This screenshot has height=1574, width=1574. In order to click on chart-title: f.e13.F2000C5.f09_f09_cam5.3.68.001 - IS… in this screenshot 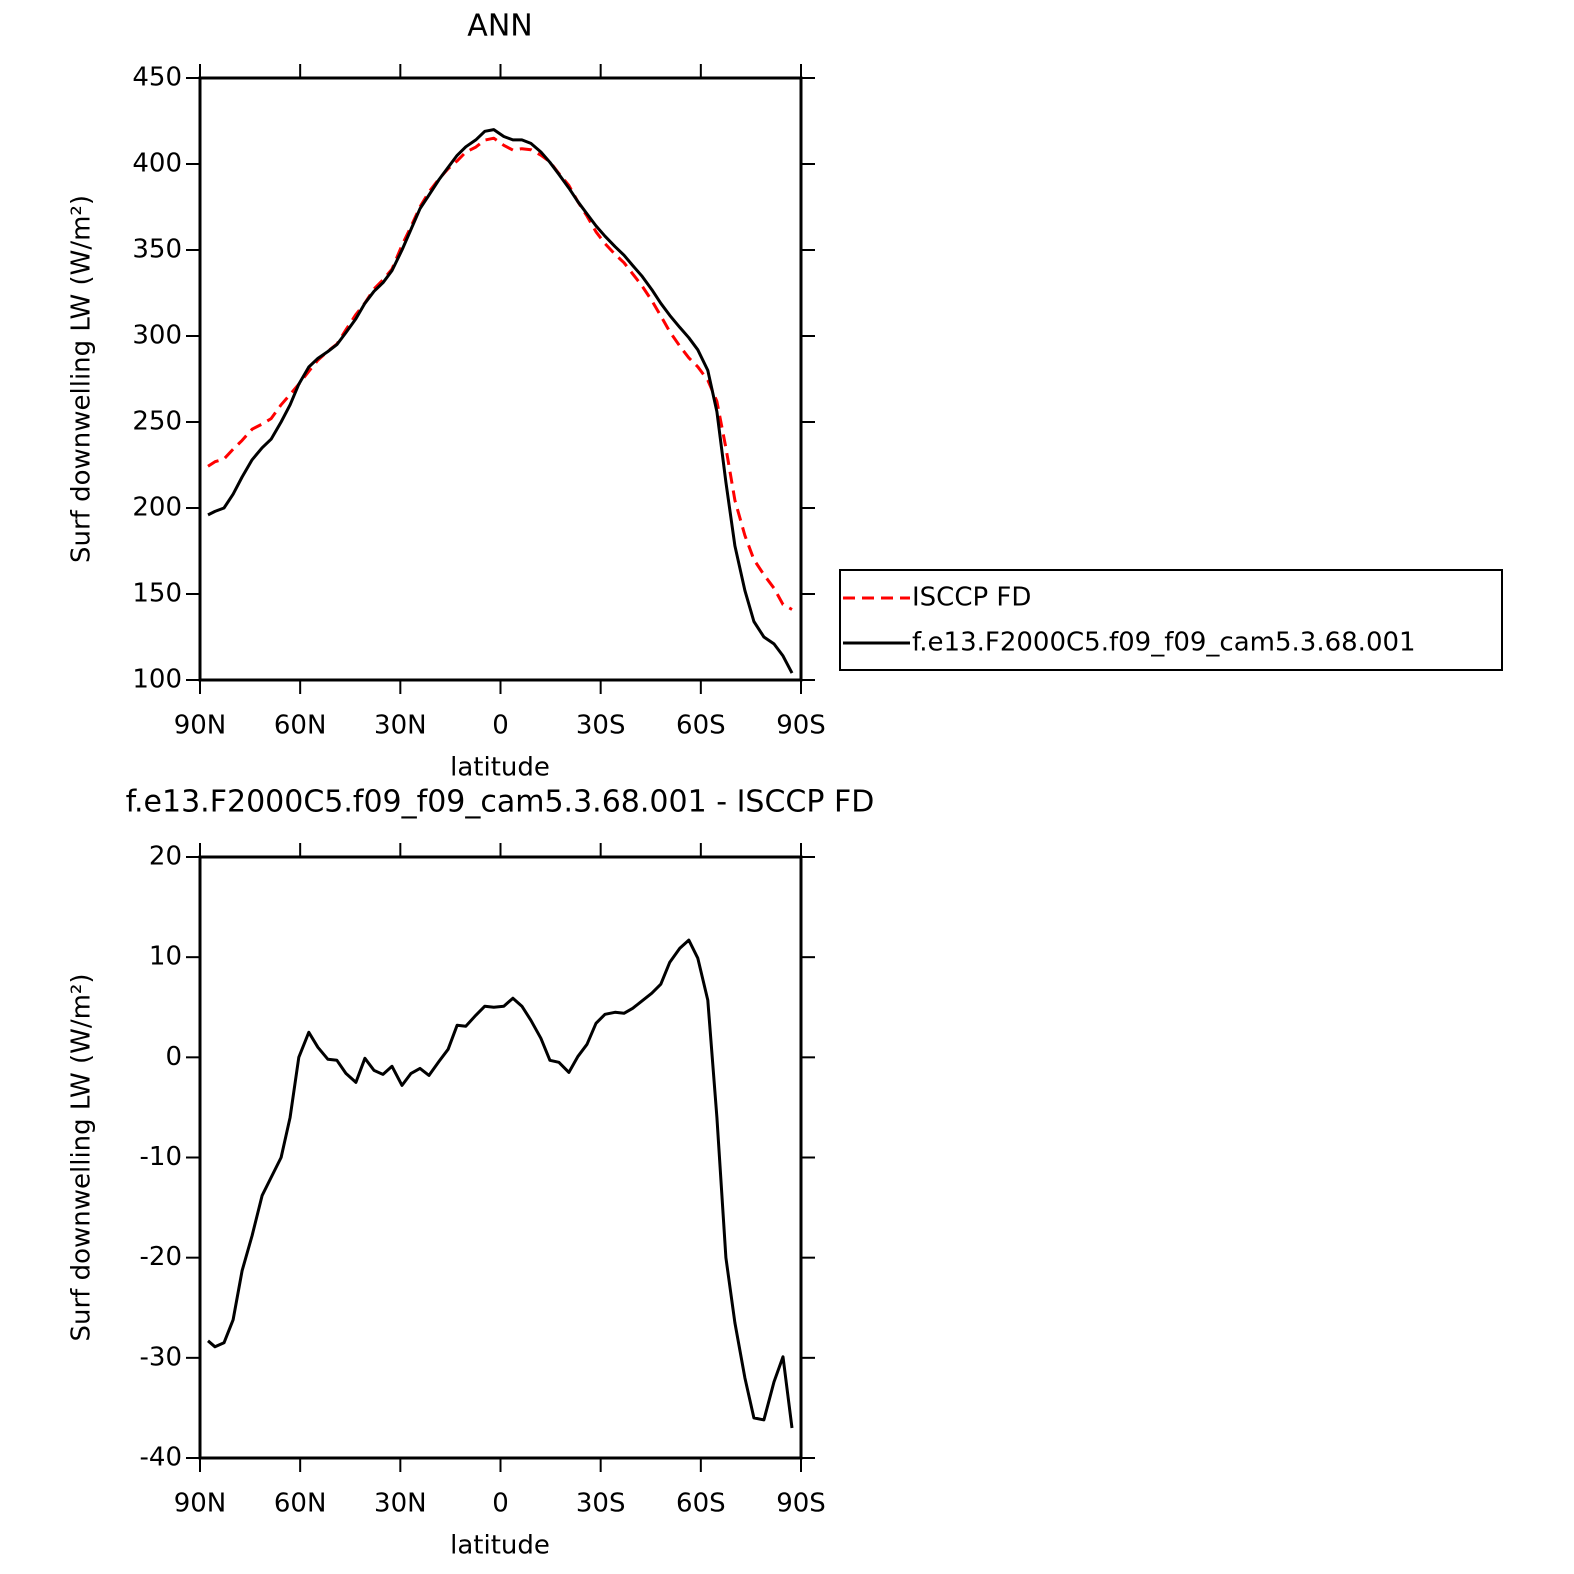, I will do `click(500, 802)`.